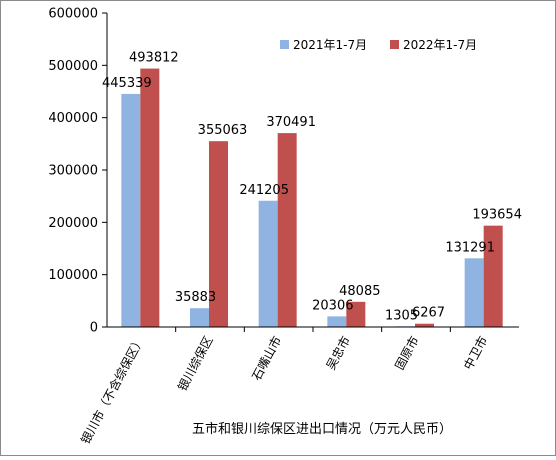 The image size is (556, 460). What do you see at coordinates (195, 297) in the screenshot?
I see `data-label: 35883` at bounding box center [195, 297].